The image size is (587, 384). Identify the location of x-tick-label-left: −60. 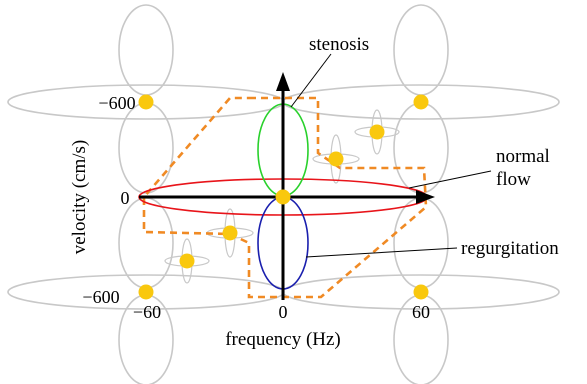
(147, 312).